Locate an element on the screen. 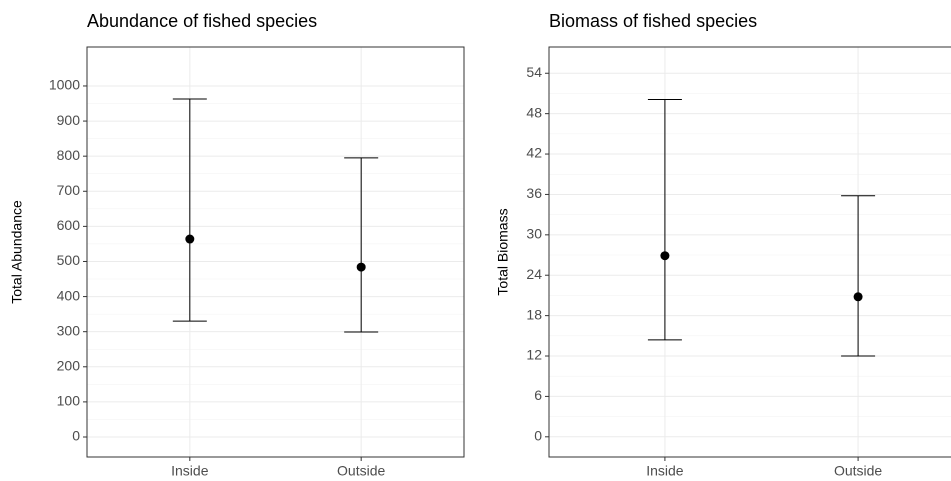 The image size is (951, 481). y-tick-label: 100 is located at coordinates (69, 401).